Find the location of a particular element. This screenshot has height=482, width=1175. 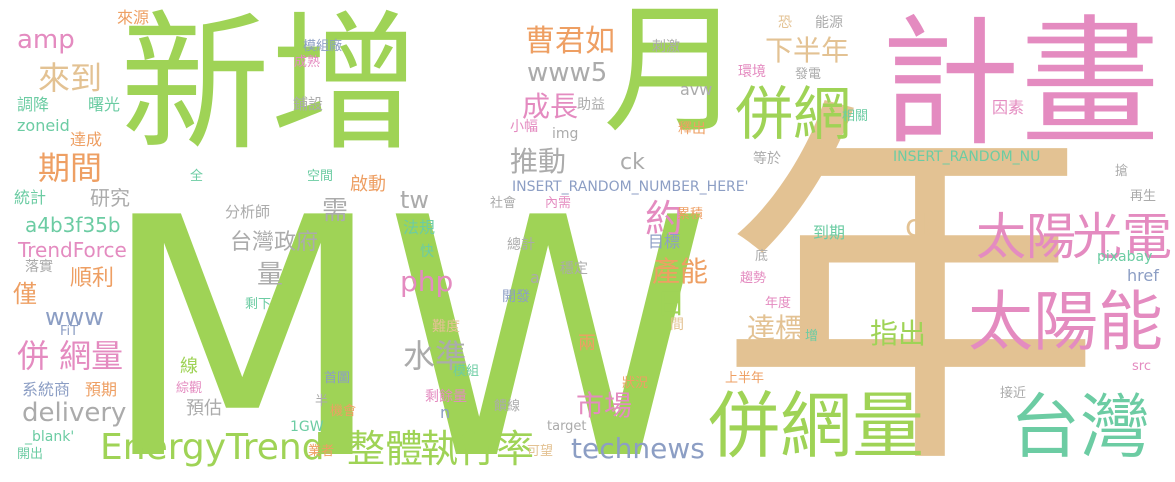

word-chengshu: 成熟 is located at coordinates (307, 62).